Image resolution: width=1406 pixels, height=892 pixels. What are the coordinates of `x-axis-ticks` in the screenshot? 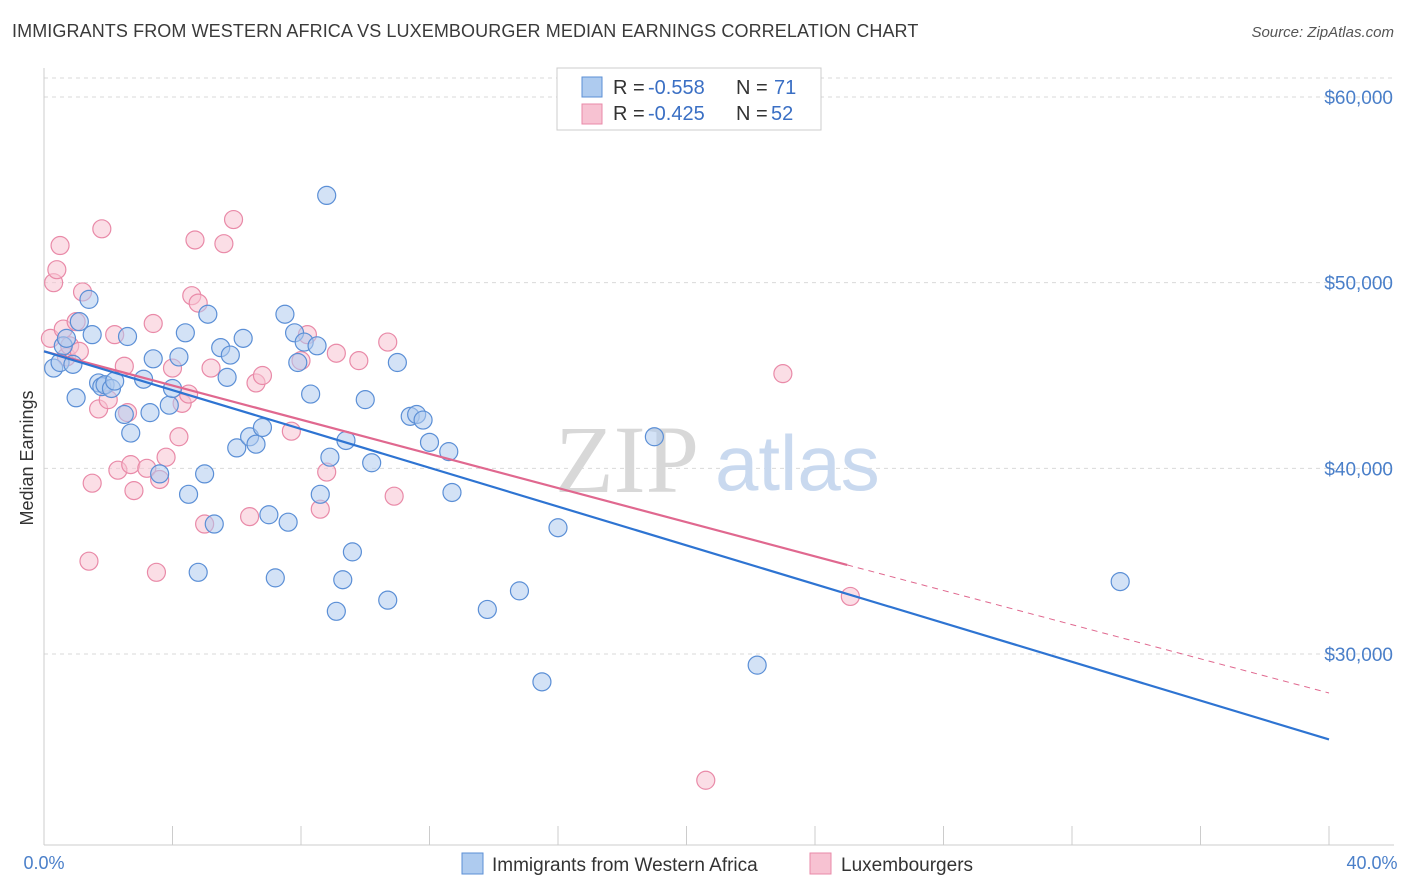 It's located at (686, 835).